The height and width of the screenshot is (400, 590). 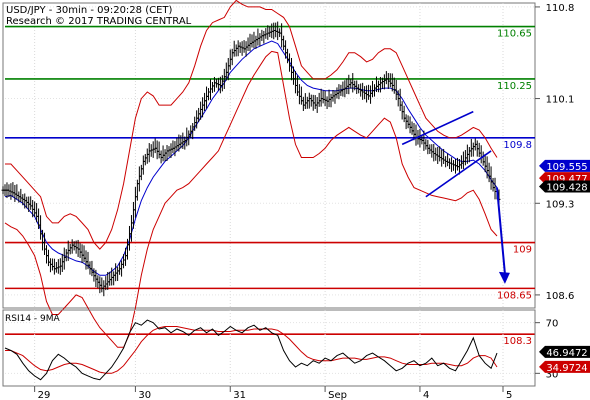 What do you see at coordinates (99, 21) in the screenshot?
I see `chart-subtitle: Research © 2017 TRADING CENTRAL` at bounding box center [99, 21].